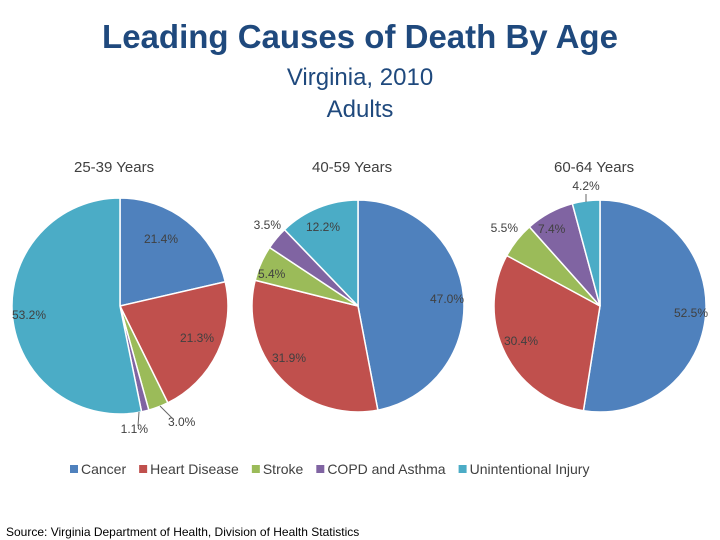 This screenshot has height=540, width=720. What do you see at coordinates (283, 469) in the screenshot?
I see `legend-label: Stroke` at bounding box center [283, 469].